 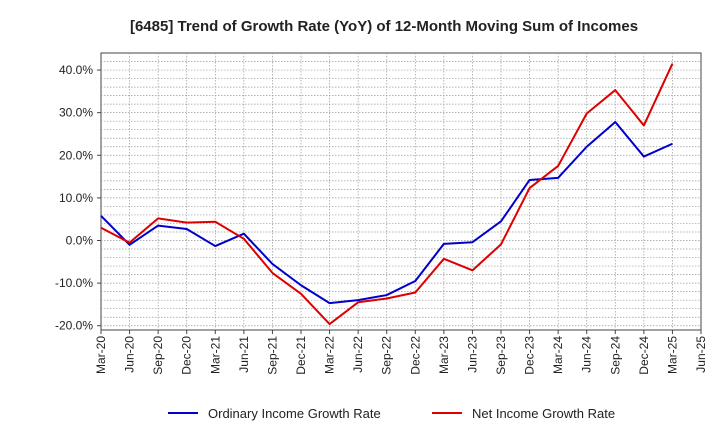 I want to click on x-tick-label: Mar-24, so click(x=558, y=355).